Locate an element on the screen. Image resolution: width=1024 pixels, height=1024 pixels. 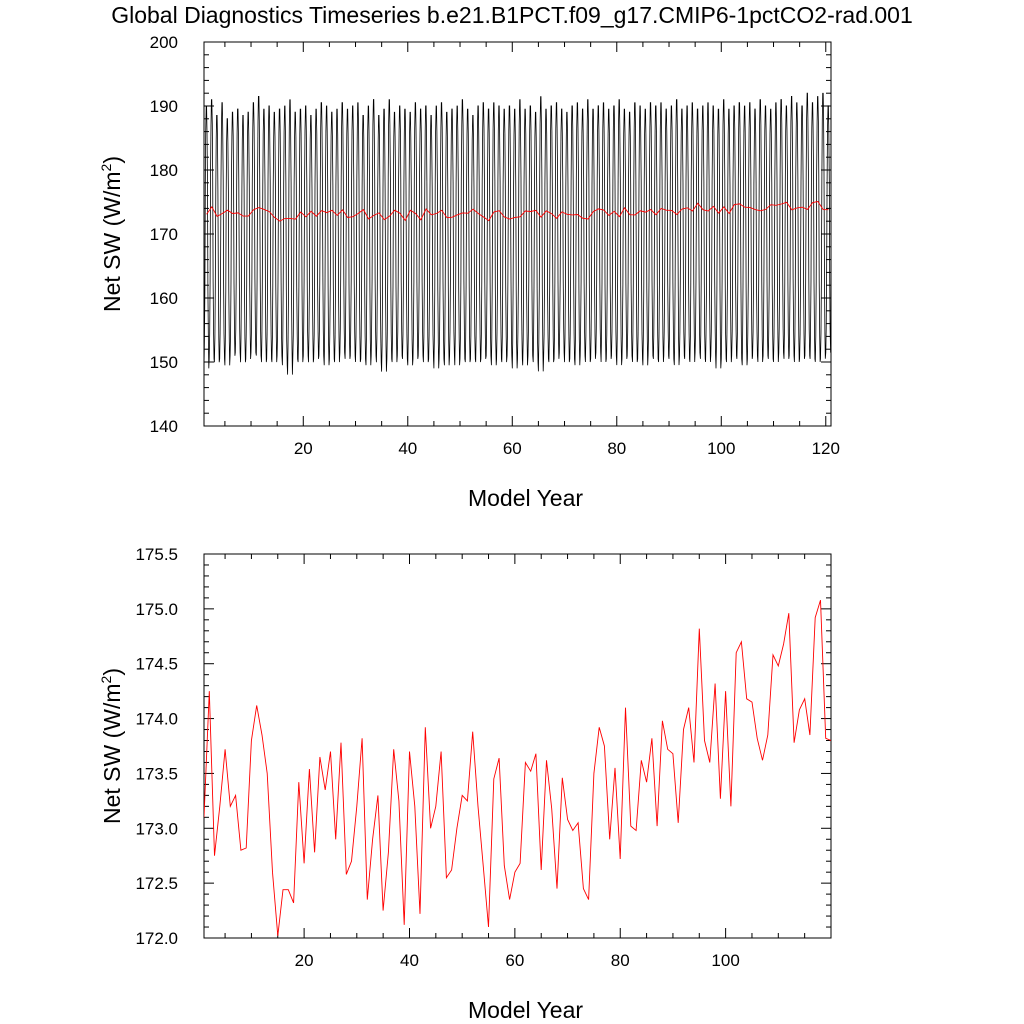
y-tick-label: 140 is located at coordinates (164, 426).